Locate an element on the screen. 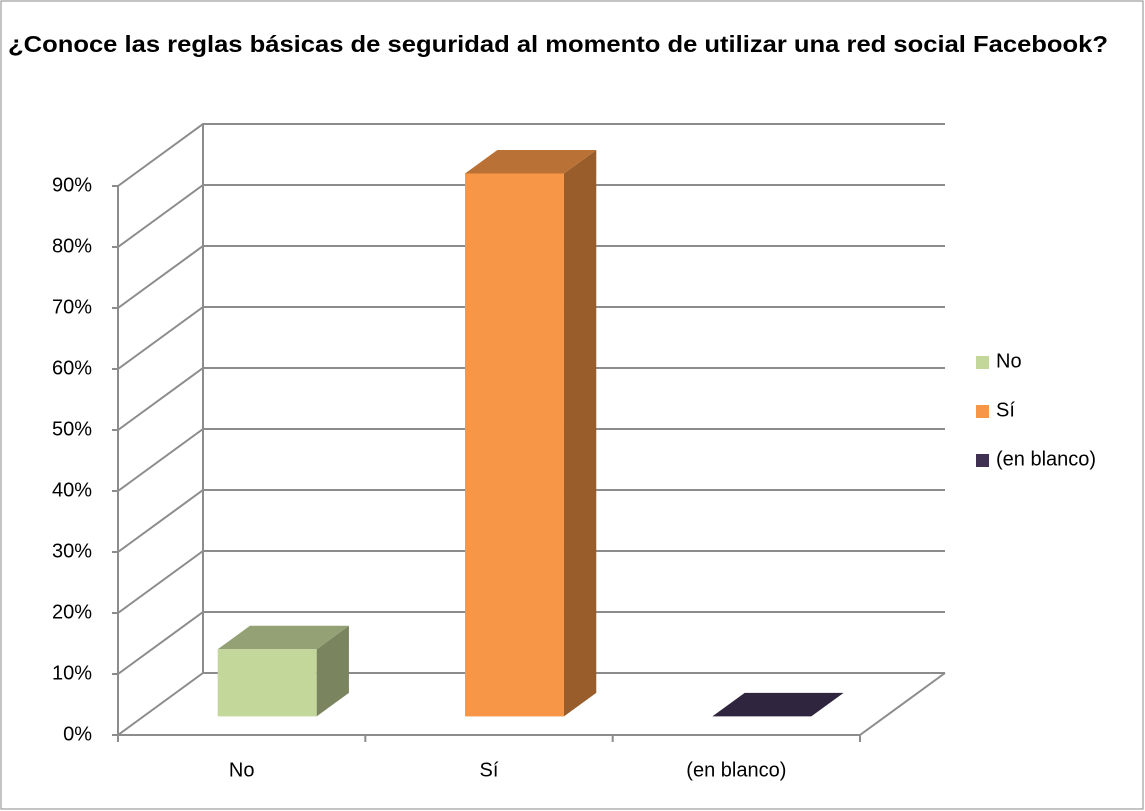  y-tick-label: 70% is located at coordinates (72, 307).